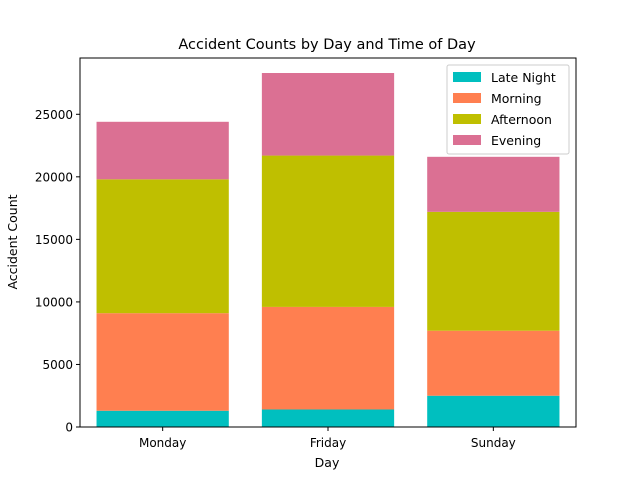  Describe the element at coordinates (328, 358) in the screenshot. I see `bar-morning-friday` at that location.